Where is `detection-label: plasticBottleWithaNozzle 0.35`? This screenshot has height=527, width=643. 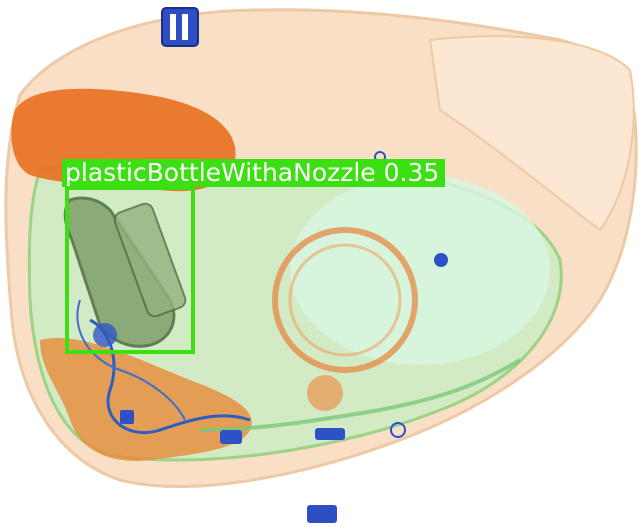 detection-label: plasticBottleWithaNozzle 0.35 is located at coordinates (254, 172).